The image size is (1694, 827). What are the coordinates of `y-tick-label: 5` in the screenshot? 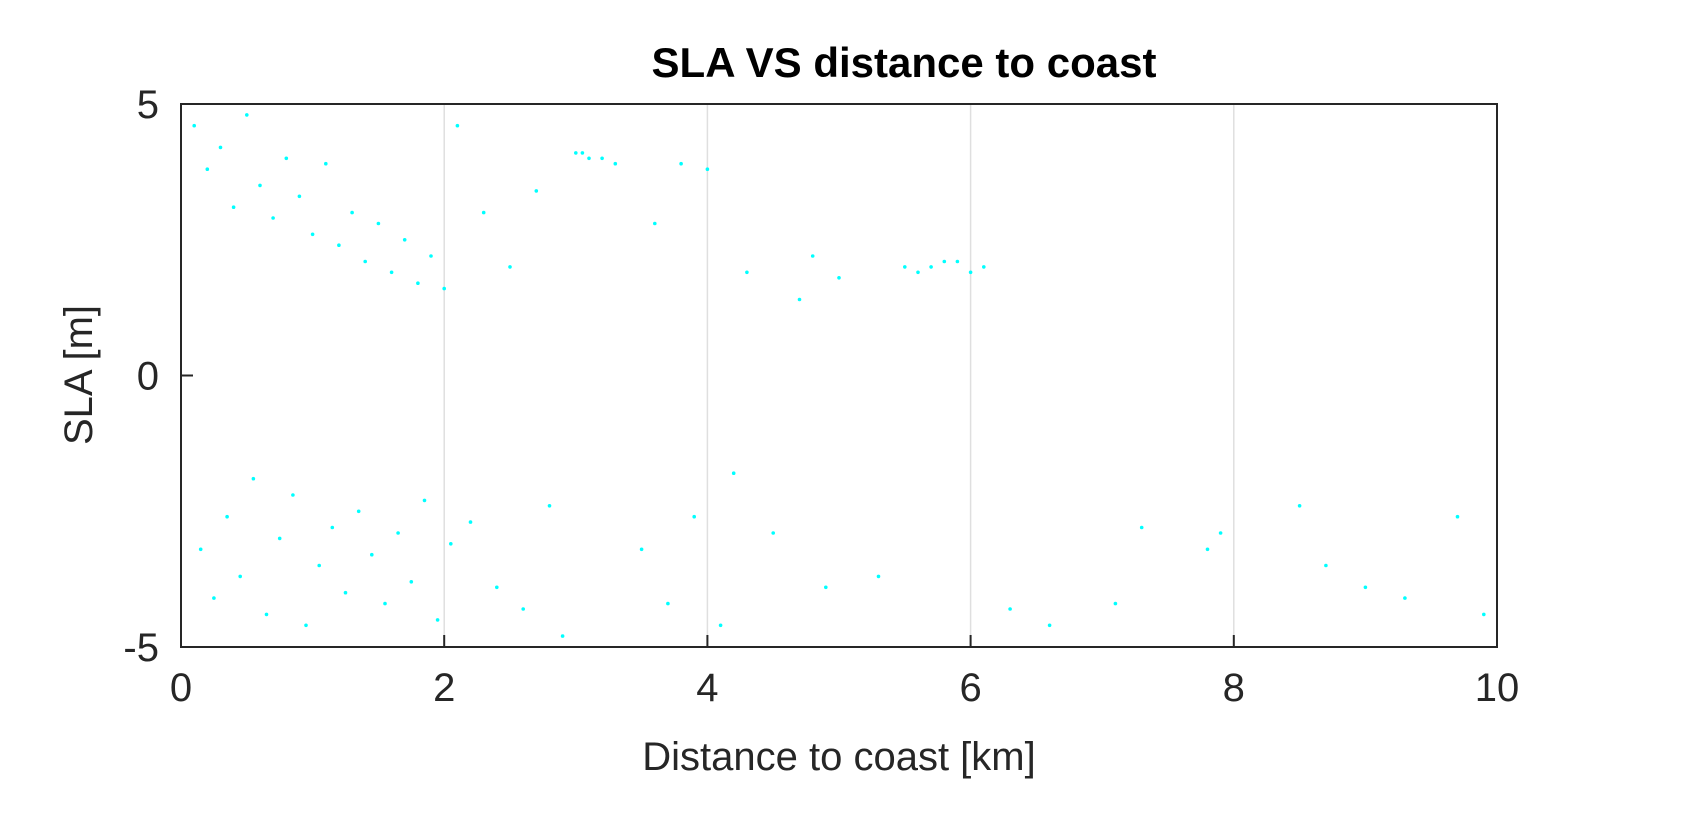 It's located at (148, 105).